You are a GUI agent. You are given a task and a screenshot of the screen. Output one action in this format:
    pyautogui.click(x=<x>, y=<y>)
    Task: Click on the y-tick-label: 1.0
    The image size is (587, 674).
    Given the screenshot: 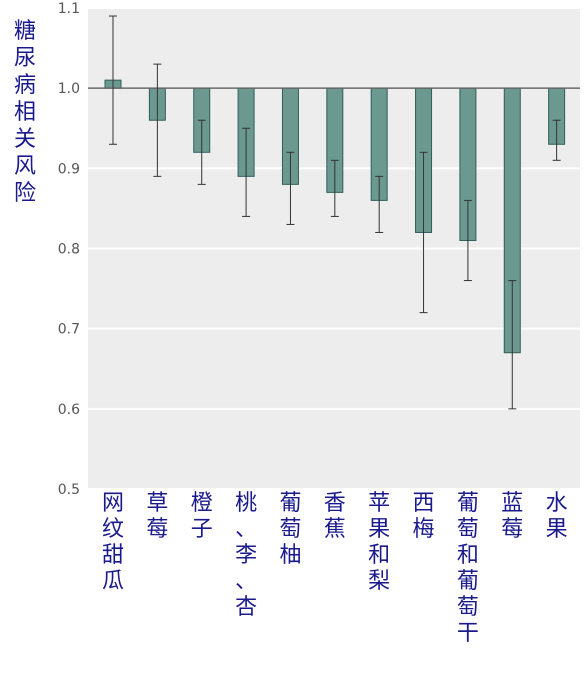 What is the action you would take?
    pyautogui.click(x=69, y=89)
    